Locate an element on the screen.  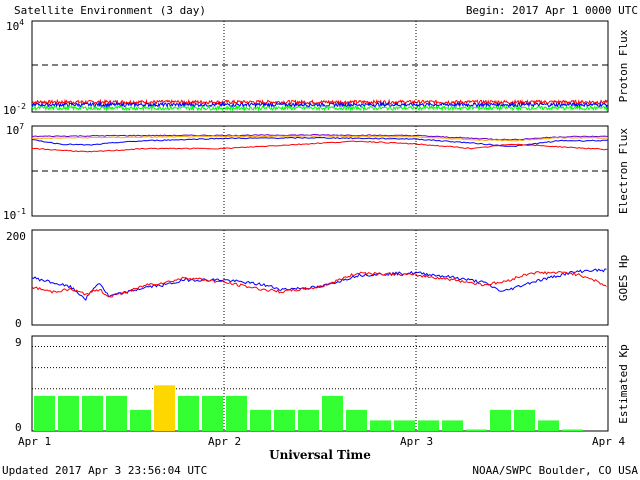
electron-ytick-top-exp: 7 is located at coordinates (21, 126).